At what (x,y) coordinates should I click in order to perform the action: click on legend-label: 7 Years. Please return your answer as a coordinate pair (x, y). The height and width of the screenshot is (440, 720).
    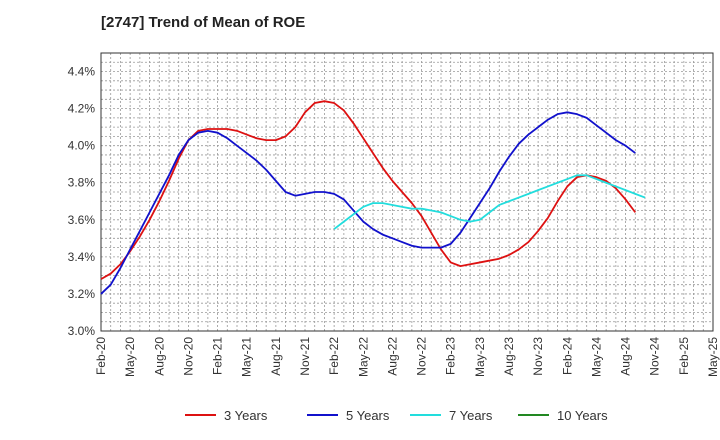
    Looking at the image, I should click on (471, 415).